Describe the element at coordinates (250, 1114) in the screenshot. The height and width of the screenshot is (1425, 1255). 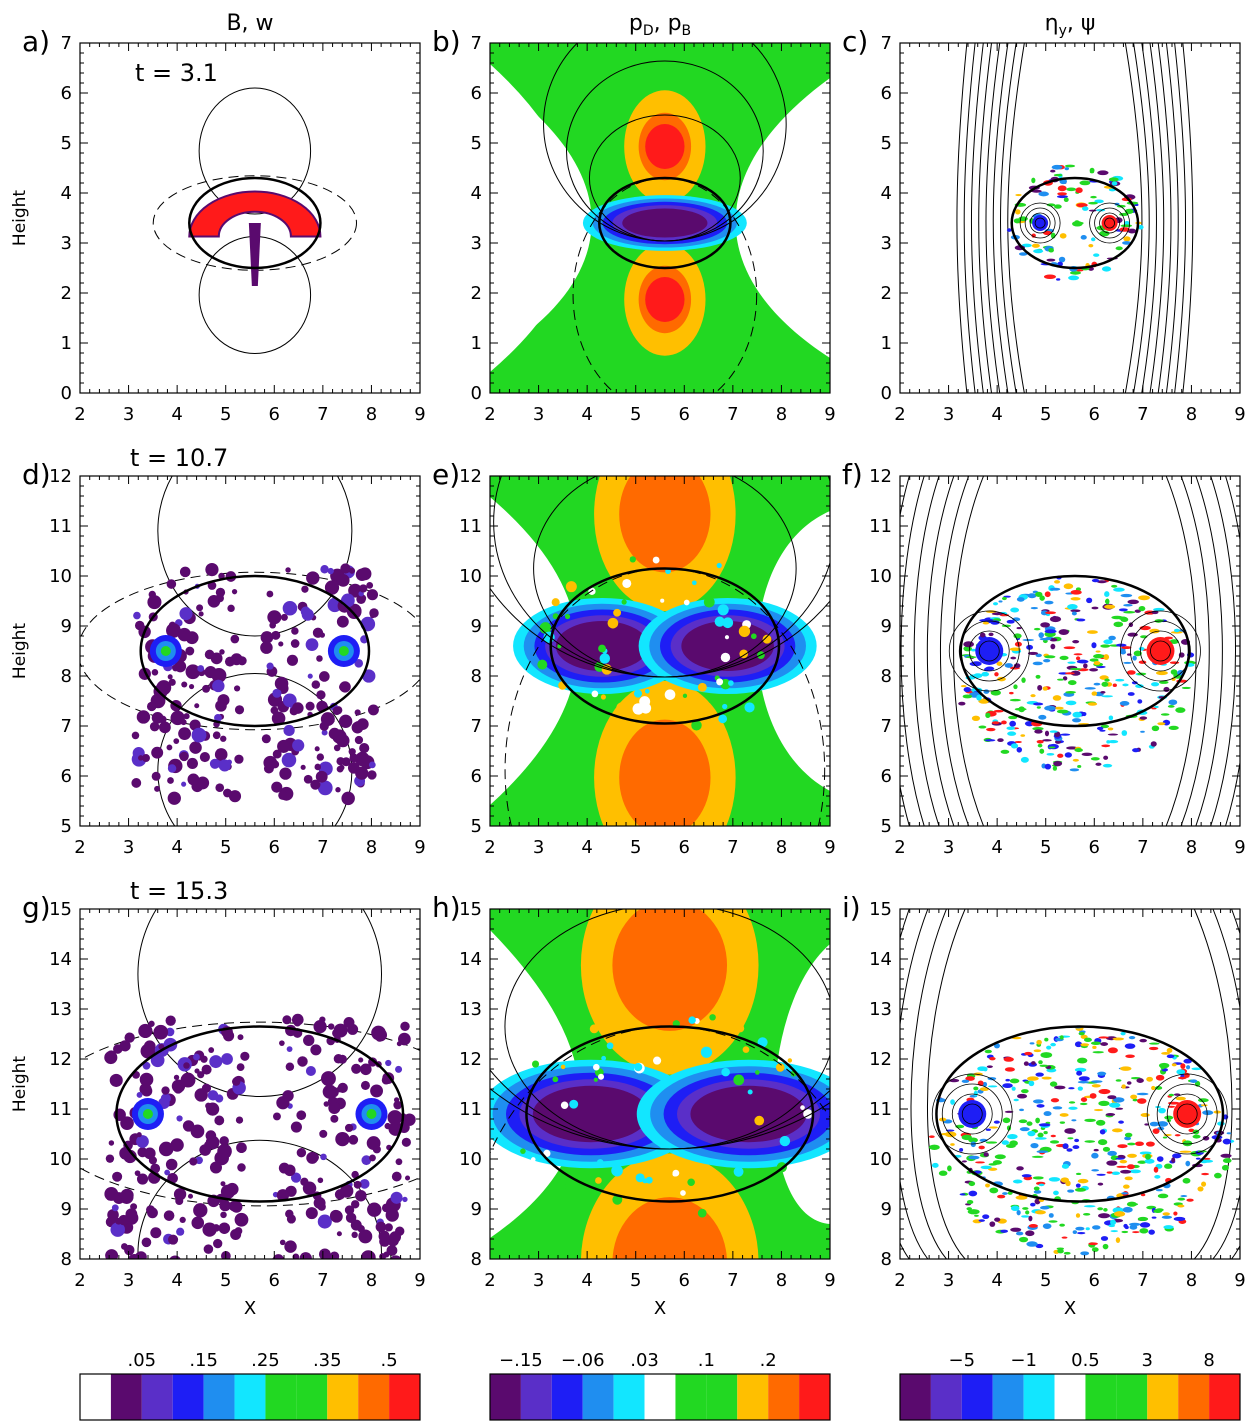
I see `contour-dashed` at that location.